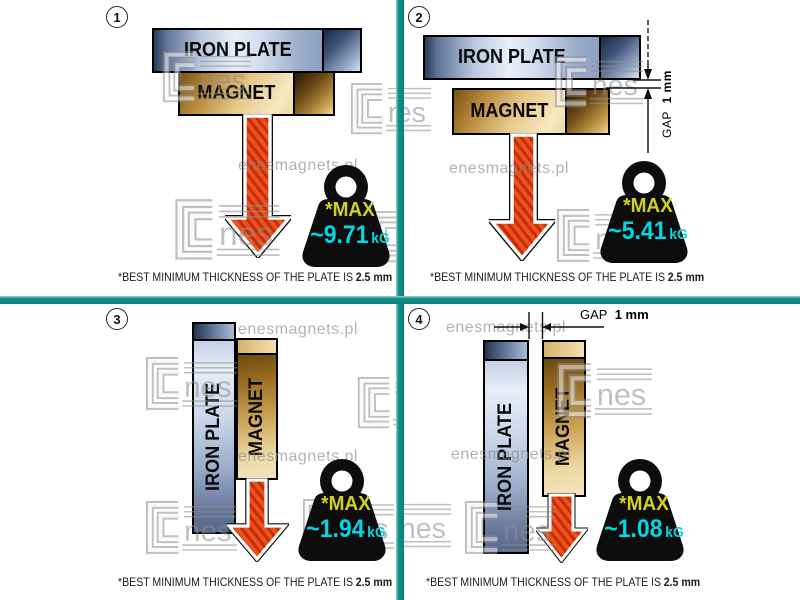 The height and width of the screenshot is (600, 800). I want to click on quadrant-number-badge: 3, so click(117, 319).